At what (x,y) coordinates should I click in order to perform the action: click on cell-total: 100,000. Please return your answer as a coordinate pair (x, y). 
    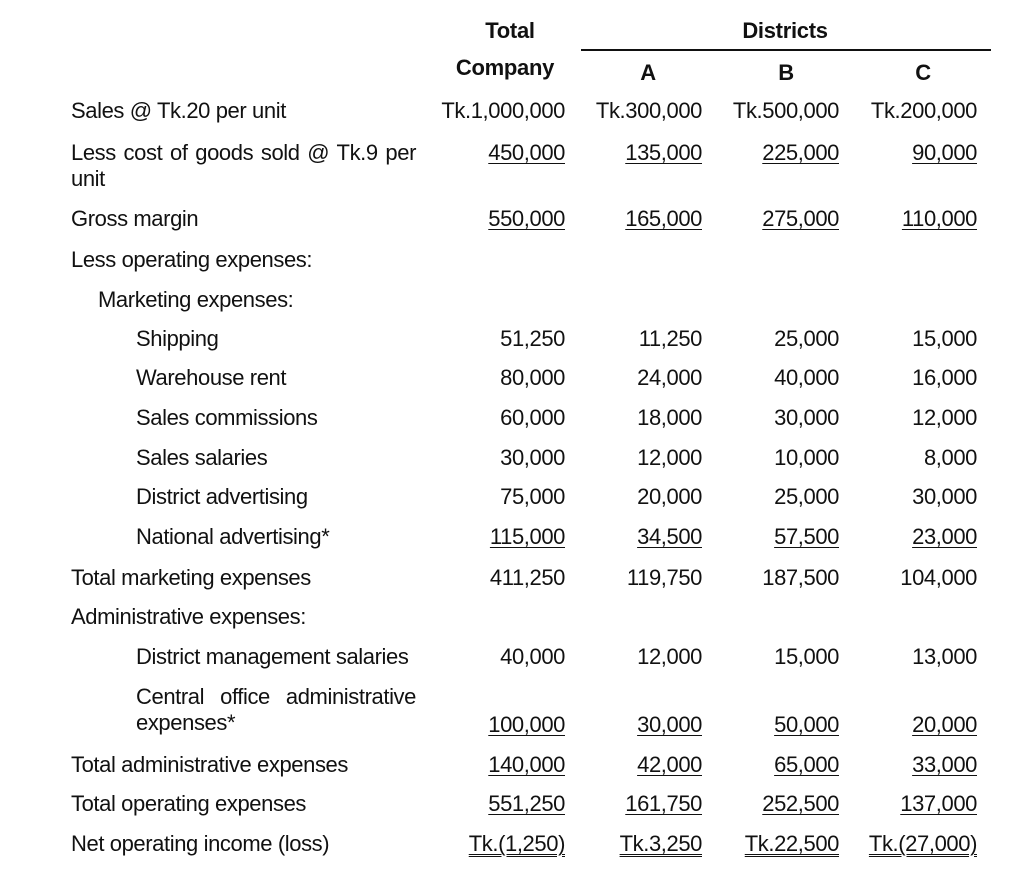
    Looking at the image, I should click on (526, 724).